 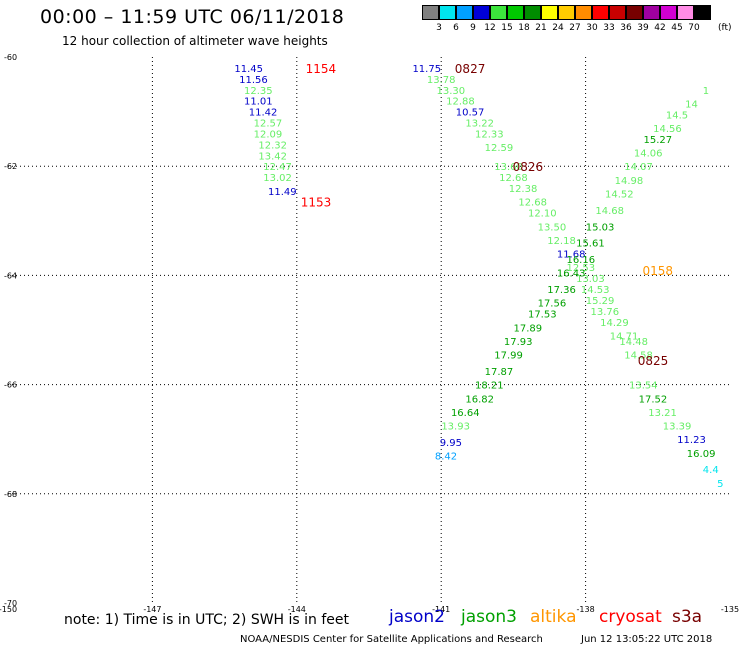 I want to click on y-tick-label: -68, so click(x=10, y=494).